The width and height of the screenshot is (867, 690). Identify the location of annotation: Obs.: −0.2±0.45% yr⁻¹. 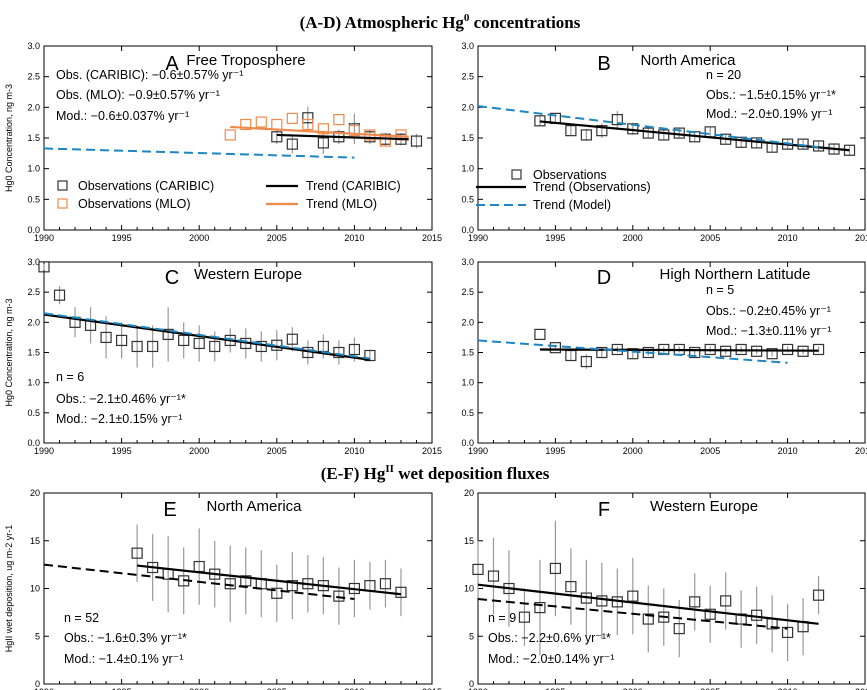
(768, 311).